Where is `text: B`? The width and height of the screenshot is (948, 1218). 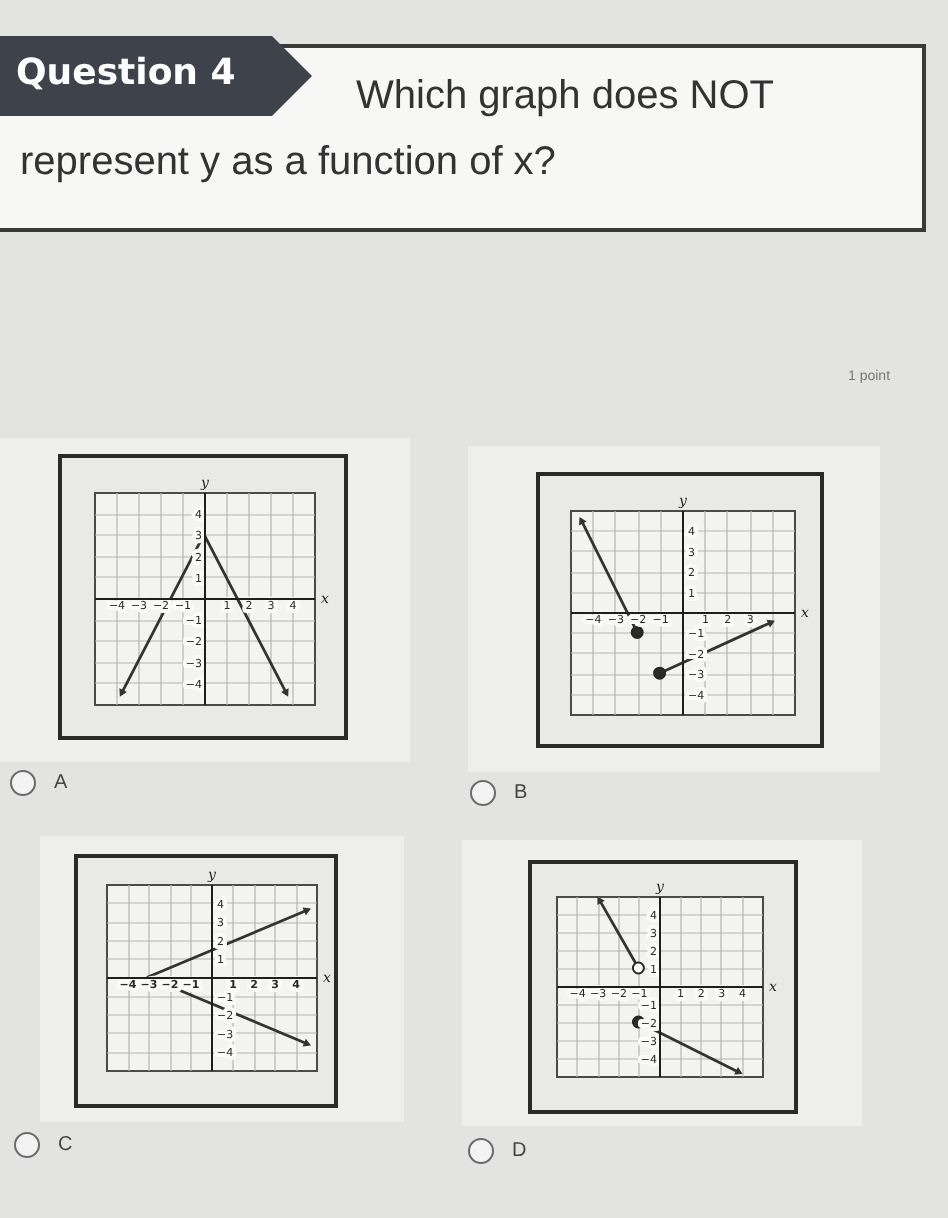
text: B is located at coordinates (521, 794).